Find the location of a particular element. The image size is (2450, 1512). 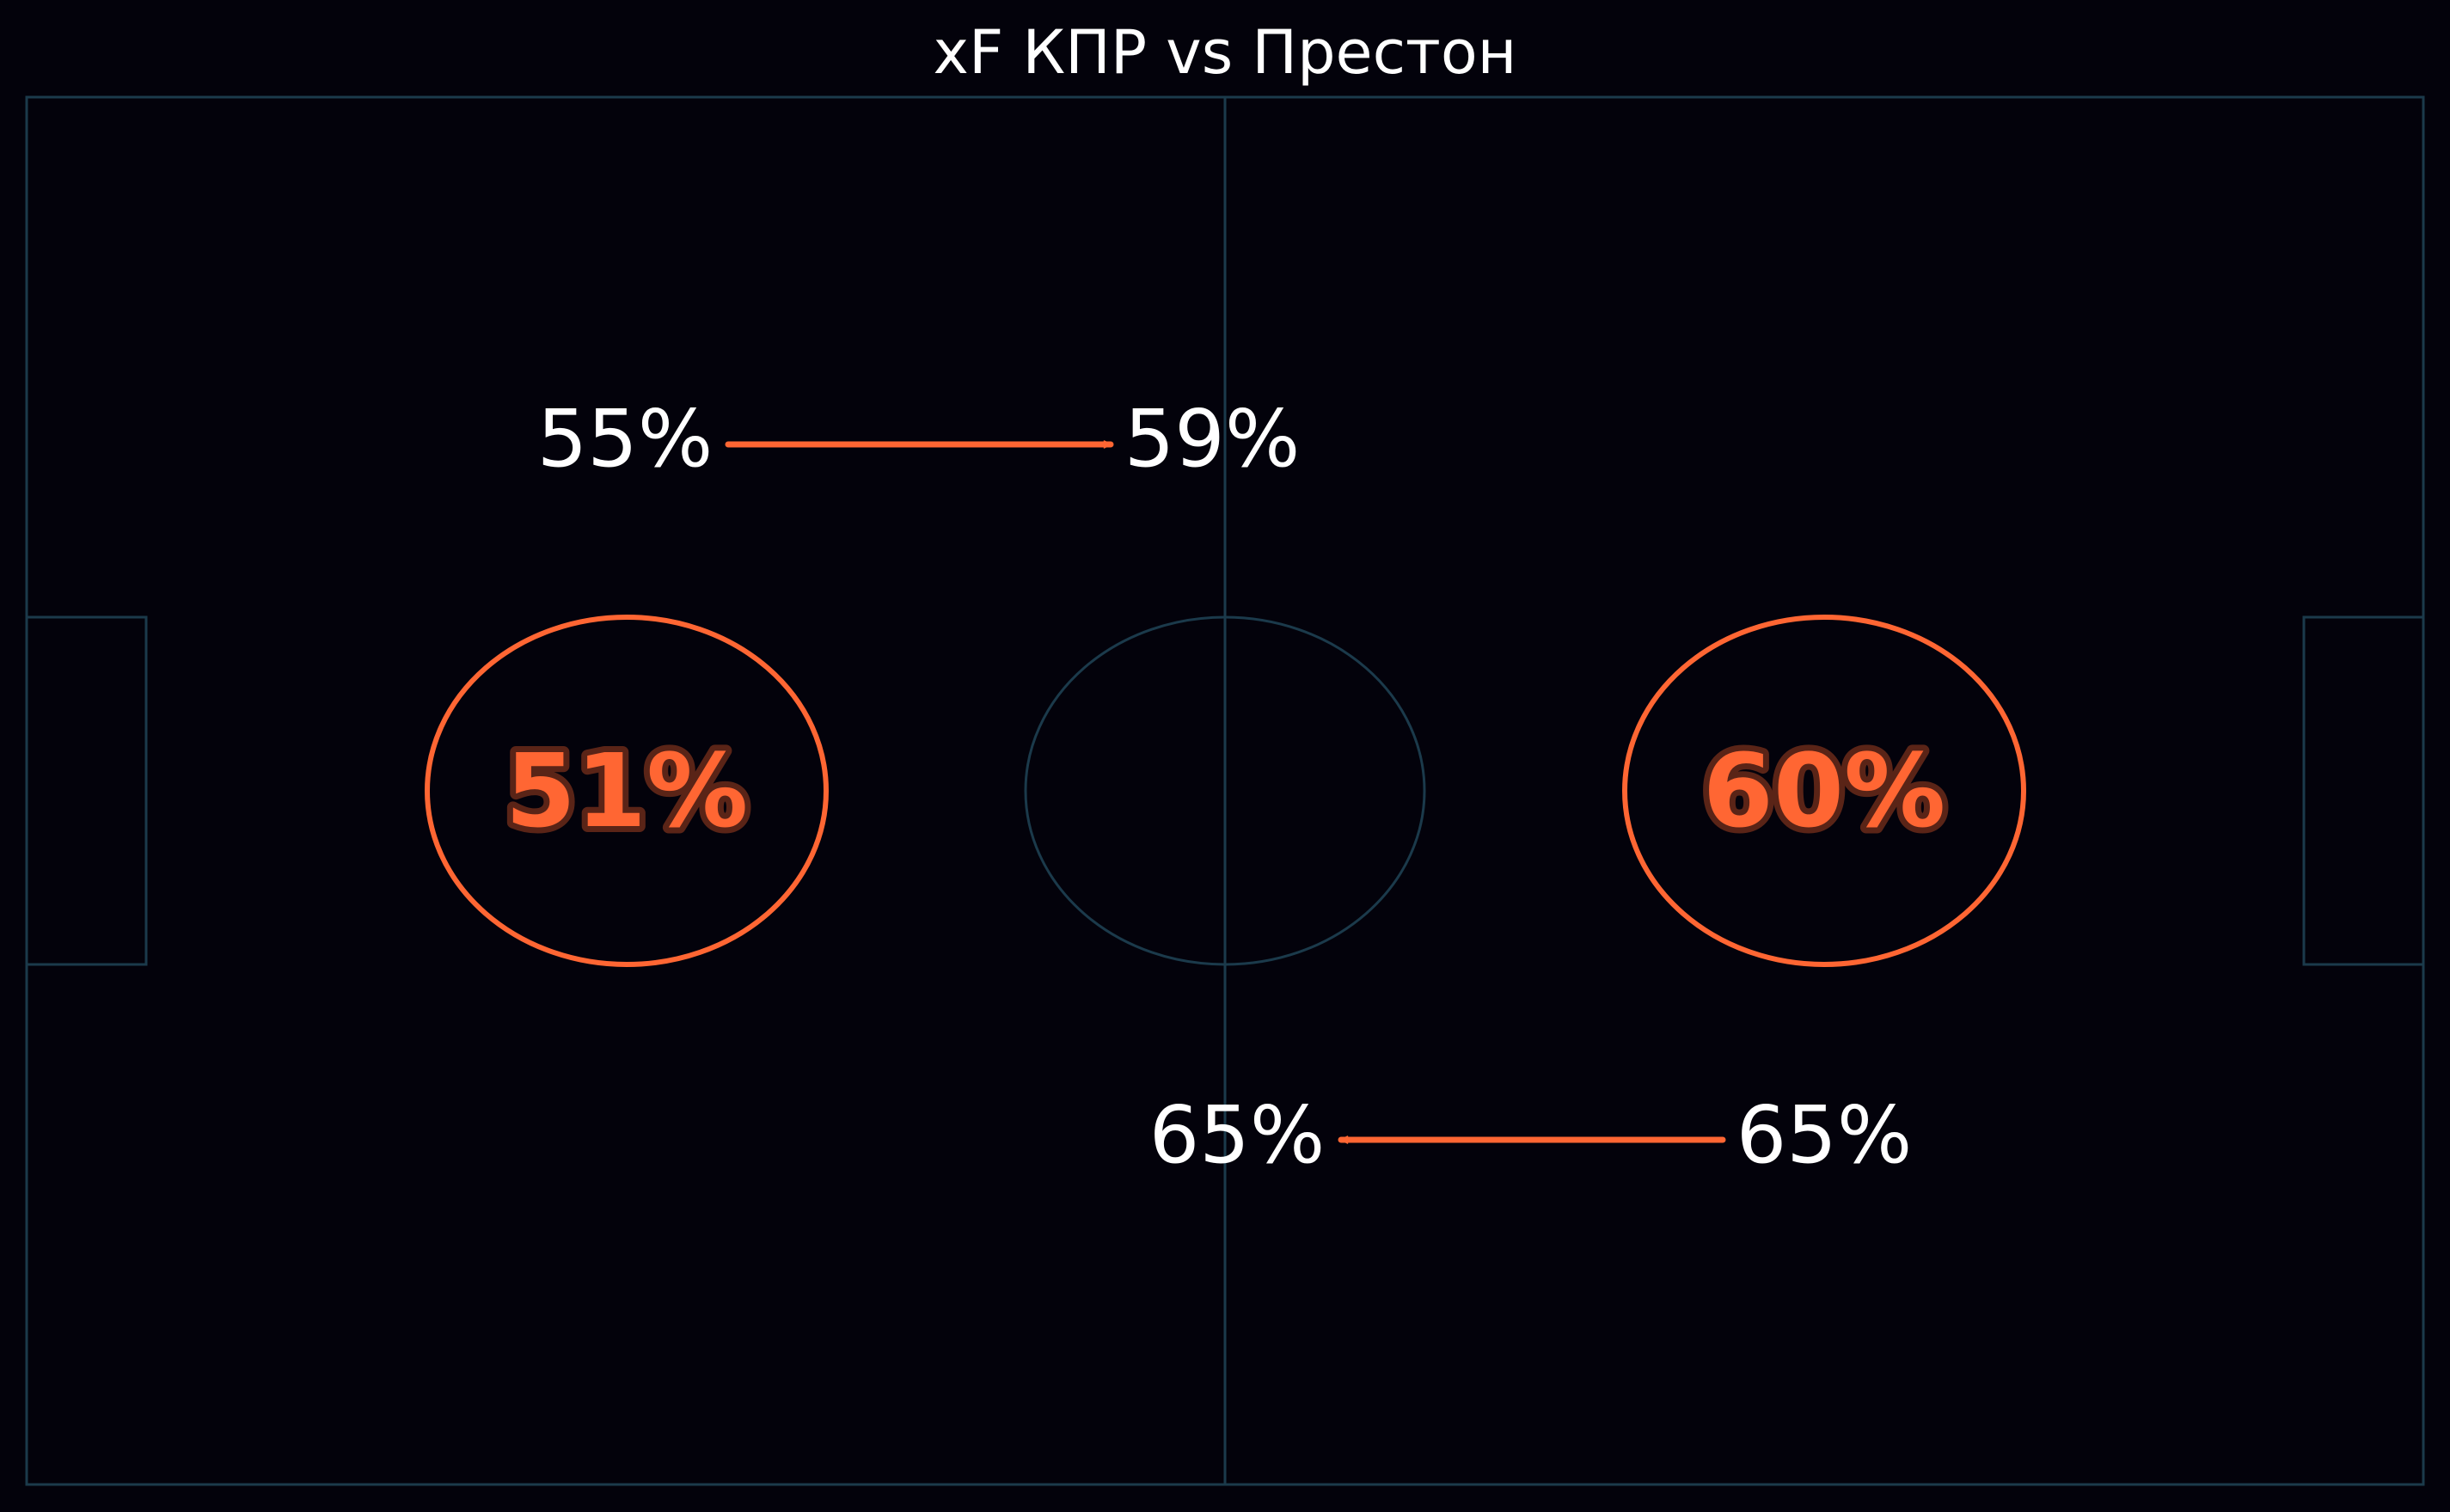

zone-right-ring is located at coordinates (1824, 791).